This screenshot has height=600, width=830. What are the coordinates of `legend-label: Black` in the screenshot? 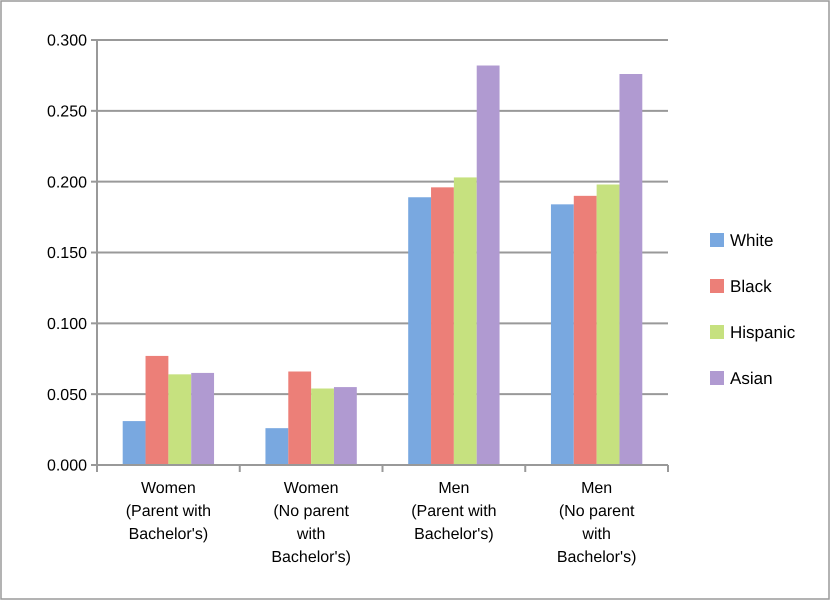 It's located at (751, 286).